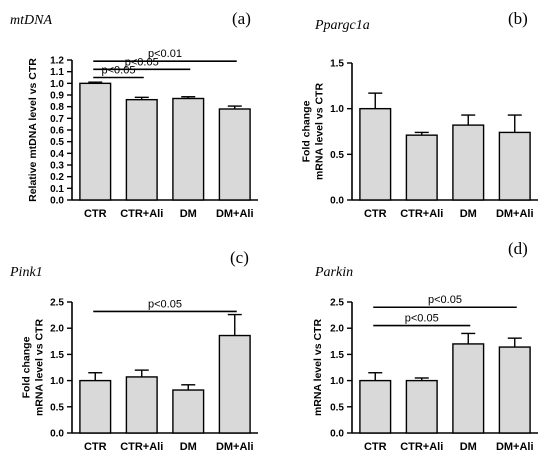 The height and width of the screenshot is (470, 550). Describe the element at coordinates (57, 107) in the screenshot. I see `y-tick-label: 0.8` at that location.